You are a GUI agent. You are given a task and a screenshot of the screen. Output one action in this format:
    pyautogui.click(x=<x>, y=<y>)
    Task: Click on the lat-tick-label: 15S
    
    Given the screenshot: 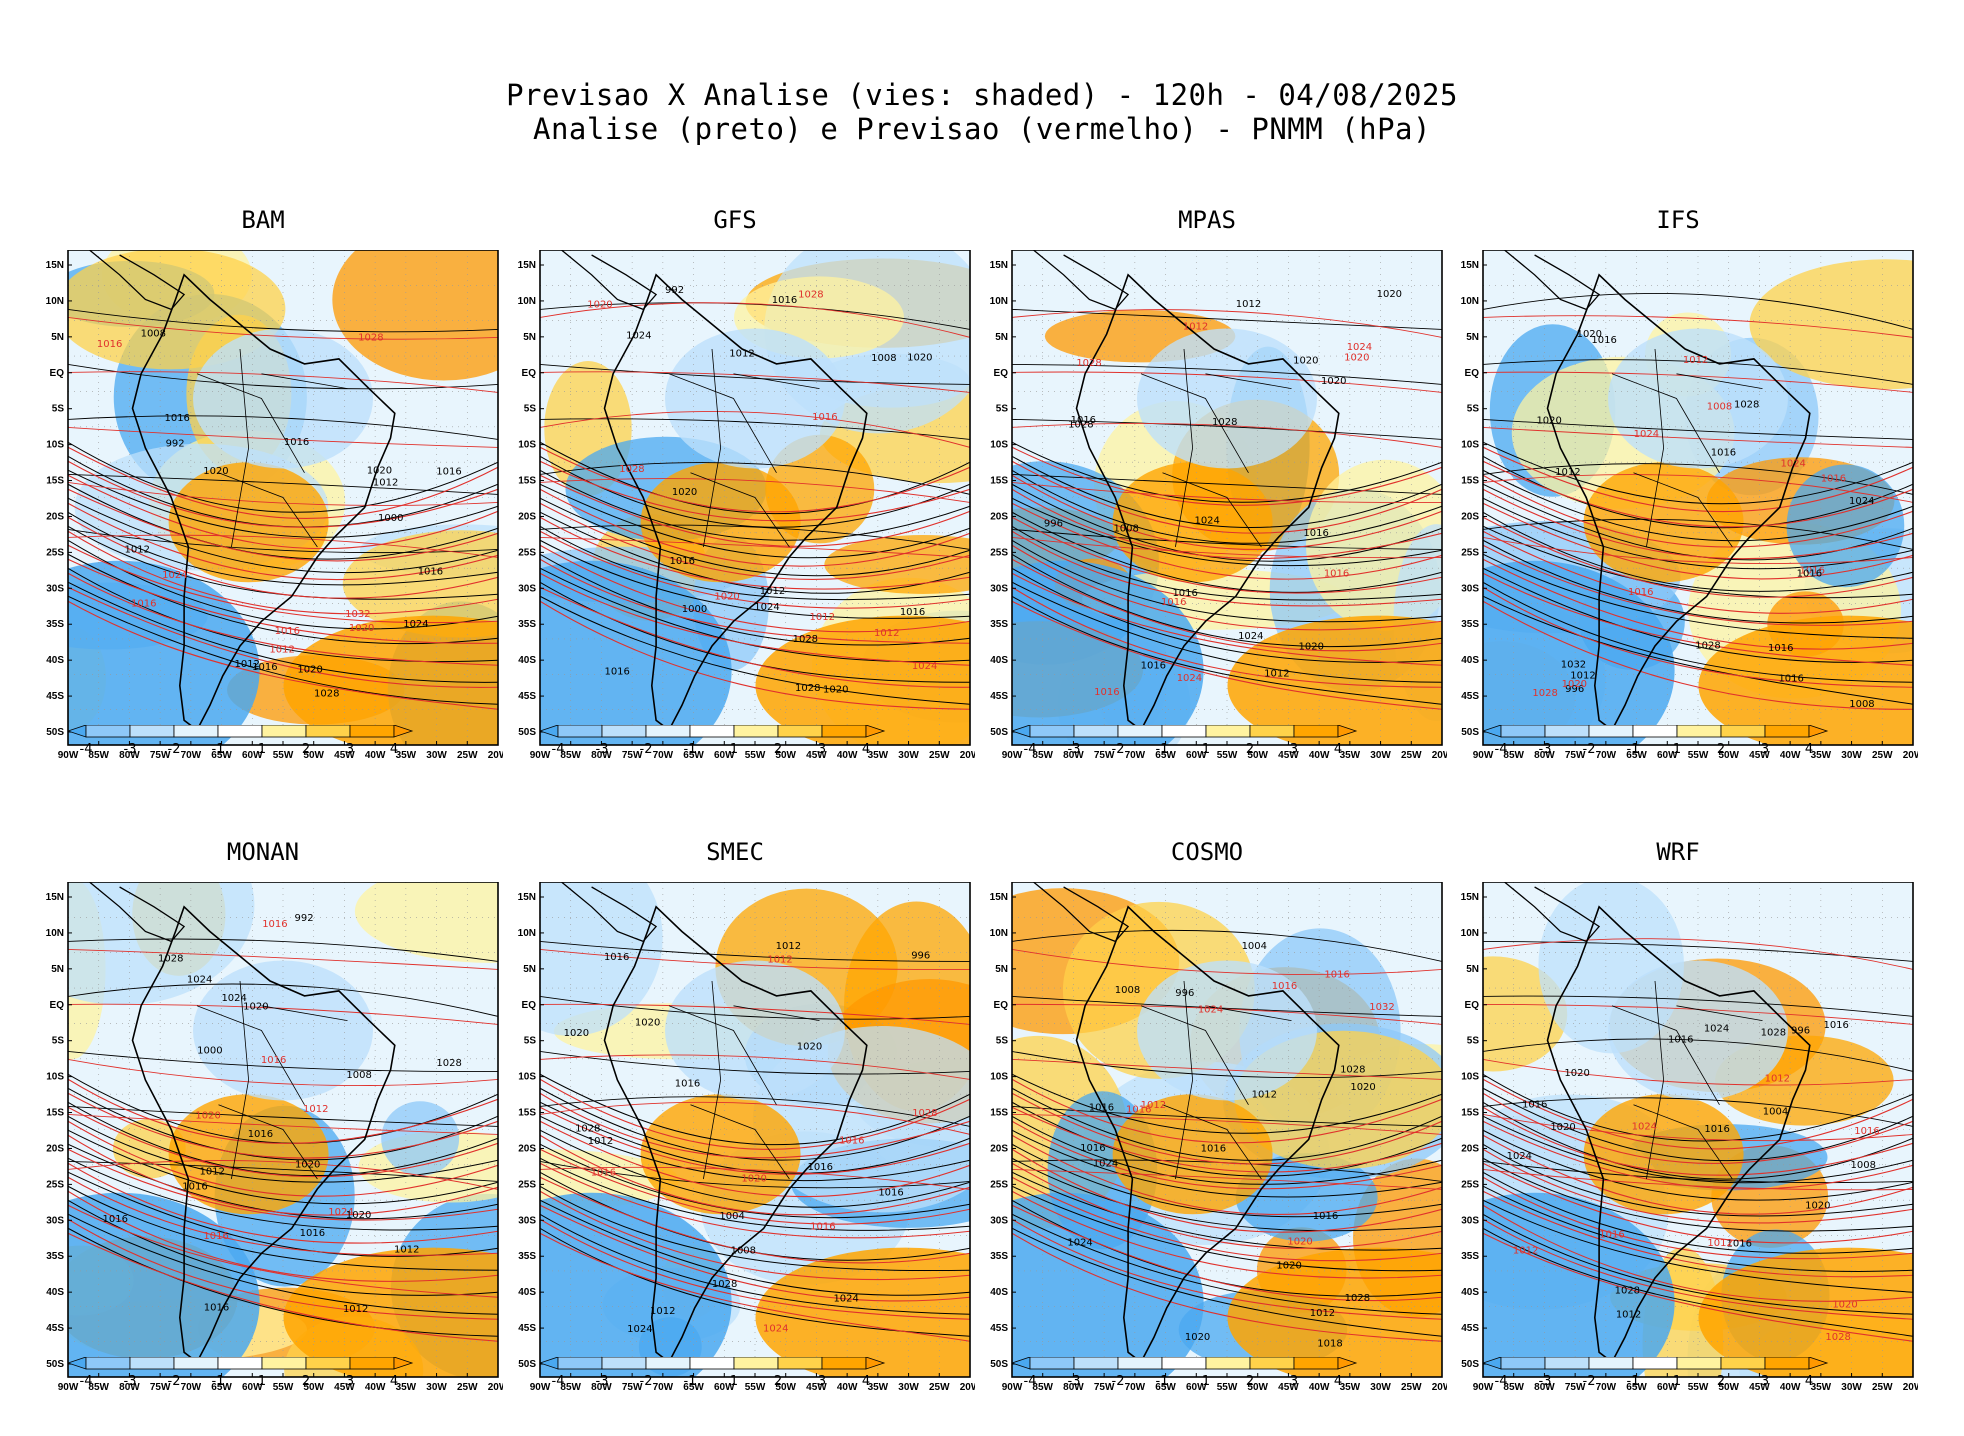 What is the action you would take?
    pyautogui.click(x=1470, y=481)
    